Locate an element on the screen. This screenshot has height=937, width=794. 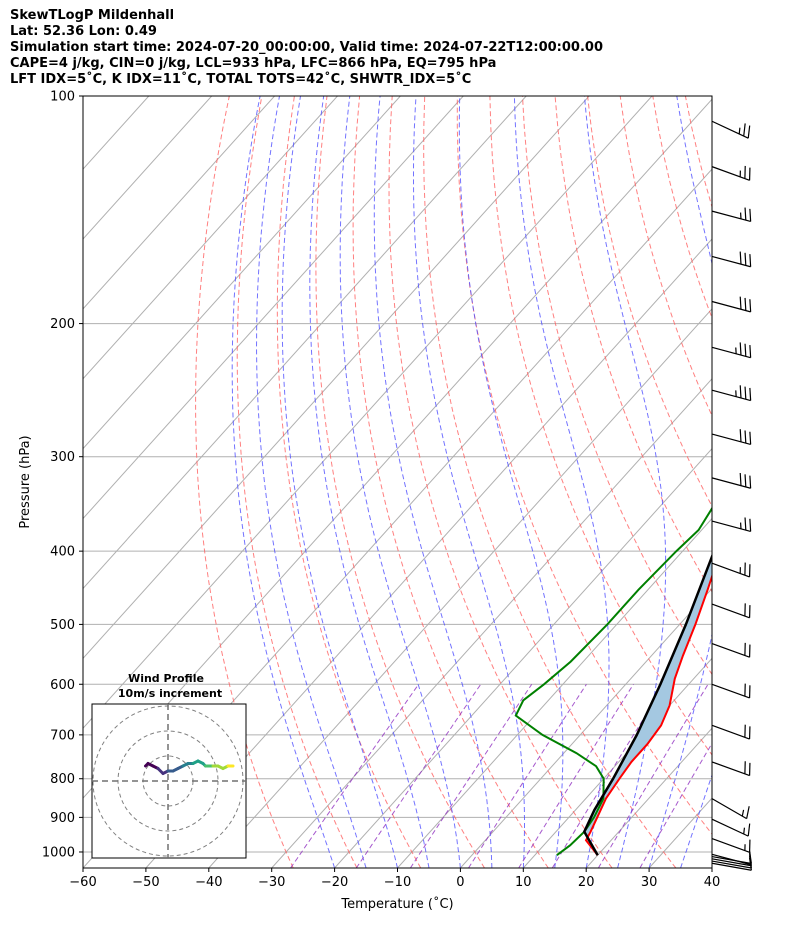
y-tick-label: 600 is located at coordinates (62, 685).